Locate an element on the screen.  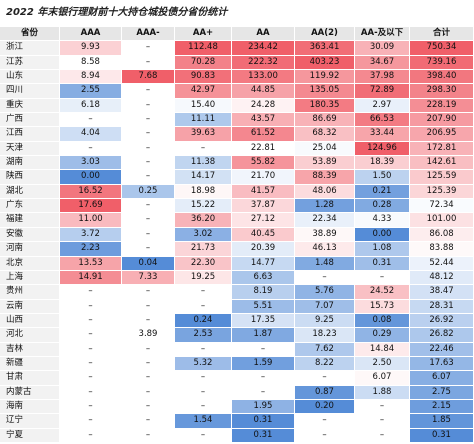
table-row: 河南 2.23–21.73 20.39 46.13 1.08 83.88 is located at coordinates (237, 249).